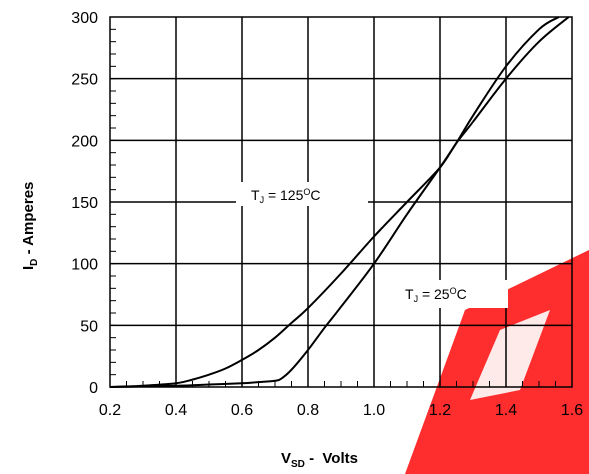 This screenshot has width=589, height=474. What do you see at coordinates (315, 195) in the screenshot?
I see `annotation-125-tail: C` at bounding box center [315, 195].